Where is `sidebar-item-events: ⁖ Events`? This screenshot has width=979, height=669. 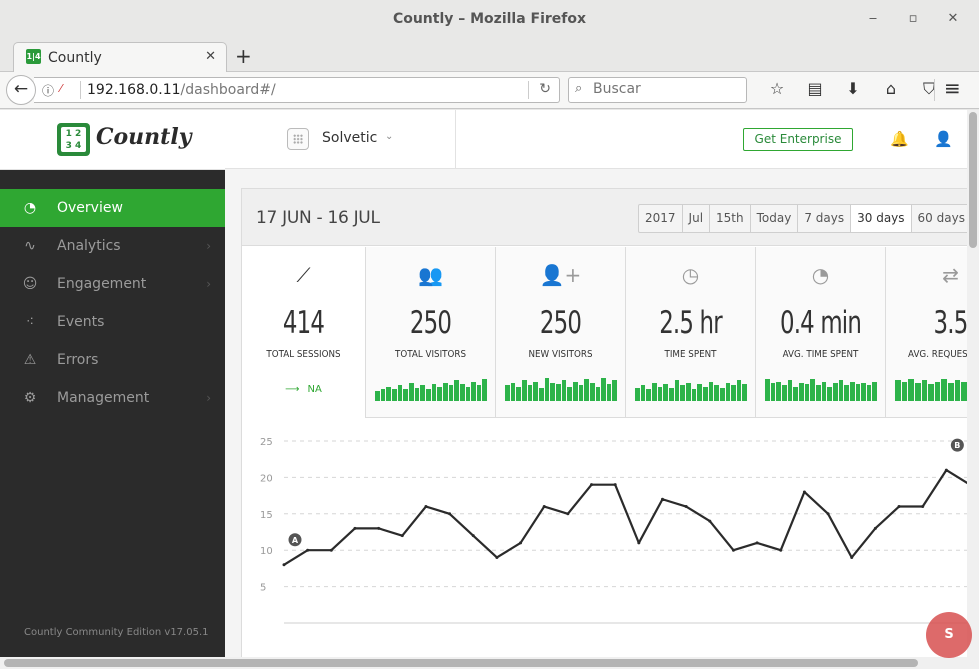
sidebar-item-events: ⁖ Events is located at coordinates (112, 322).